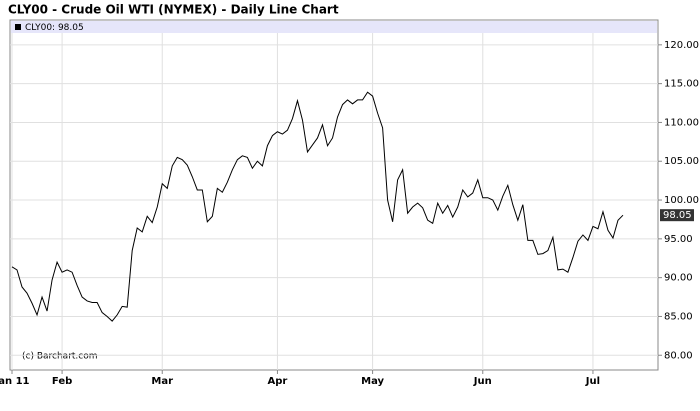 Image resolution: width=700 pixels, height=411 pixels. What do you see at coordinates (681, 161) in the screenshot?
I see `y-tick-label: 105.00` at bounding box center [681, 161].